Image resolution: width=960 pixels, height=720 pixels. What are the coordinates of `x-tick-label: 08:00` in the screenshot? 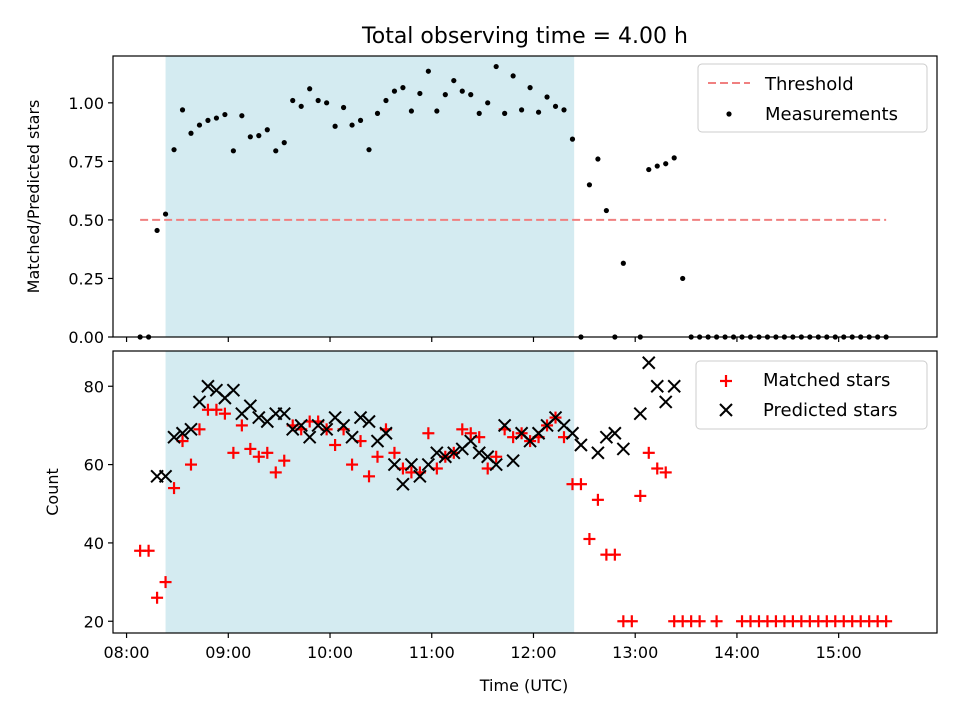 It's located at (127, 652).